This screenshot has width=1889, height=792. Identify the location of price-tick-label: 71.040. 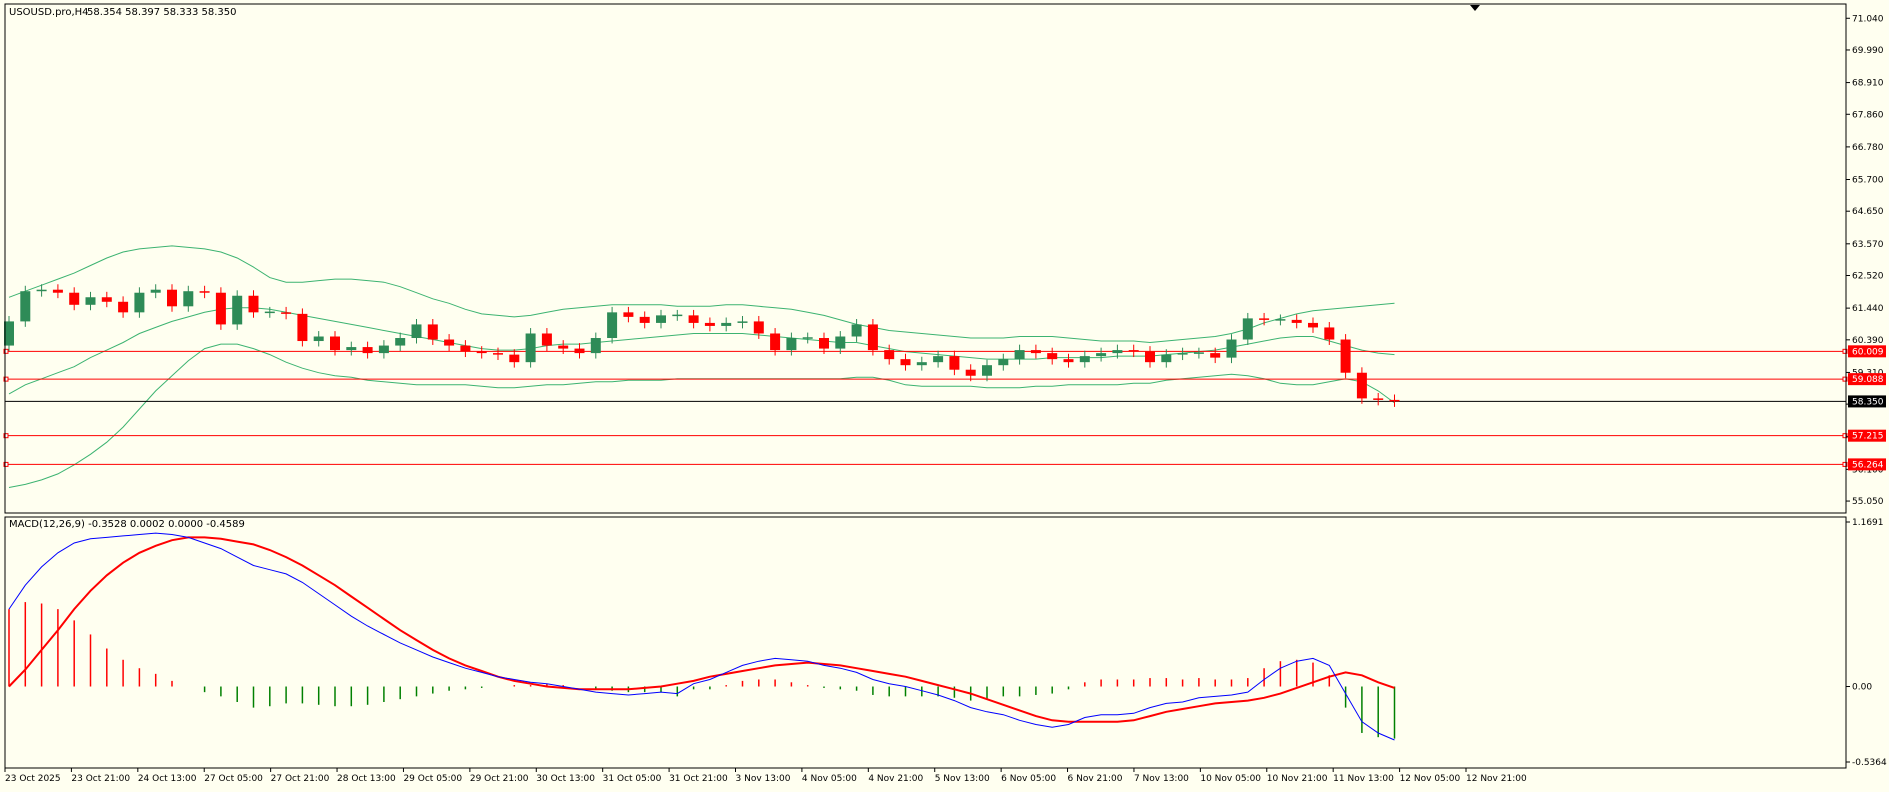
(1868, 19).